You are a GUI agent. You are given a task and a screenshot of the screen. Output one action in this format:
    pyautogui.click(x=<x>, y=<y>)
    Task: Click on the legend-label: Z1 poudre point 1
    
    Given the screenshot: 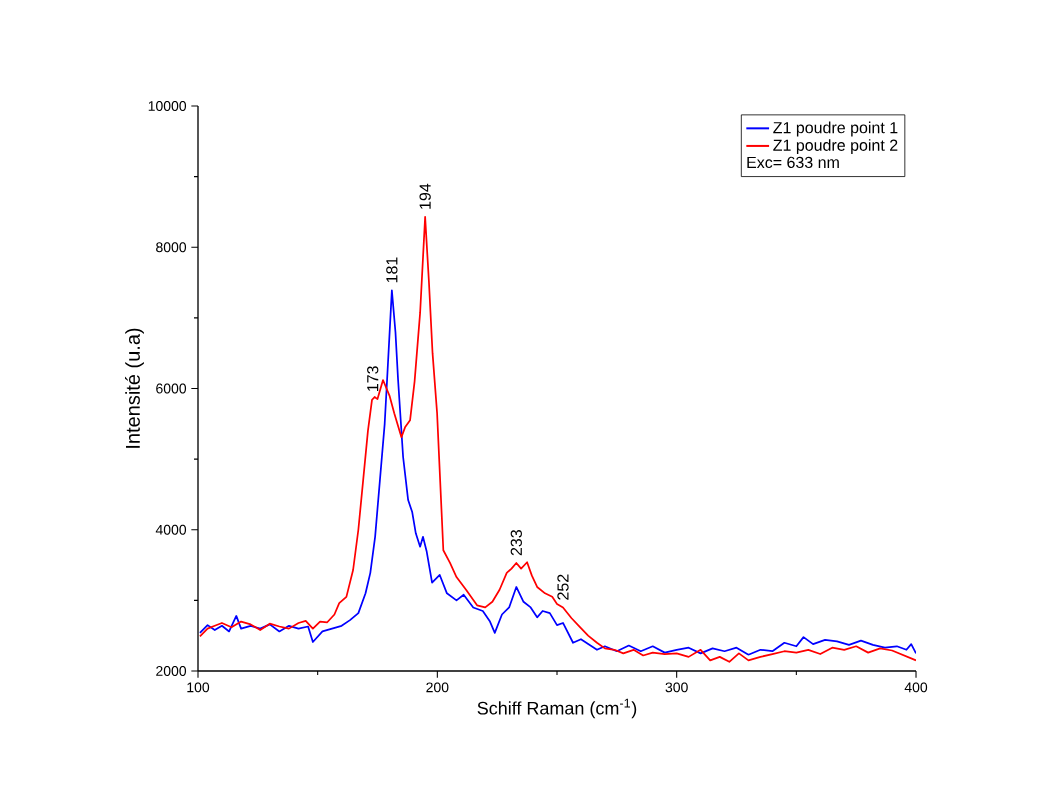 What is the action you would take?
    pyautogui.click(x=835, y=129)
    